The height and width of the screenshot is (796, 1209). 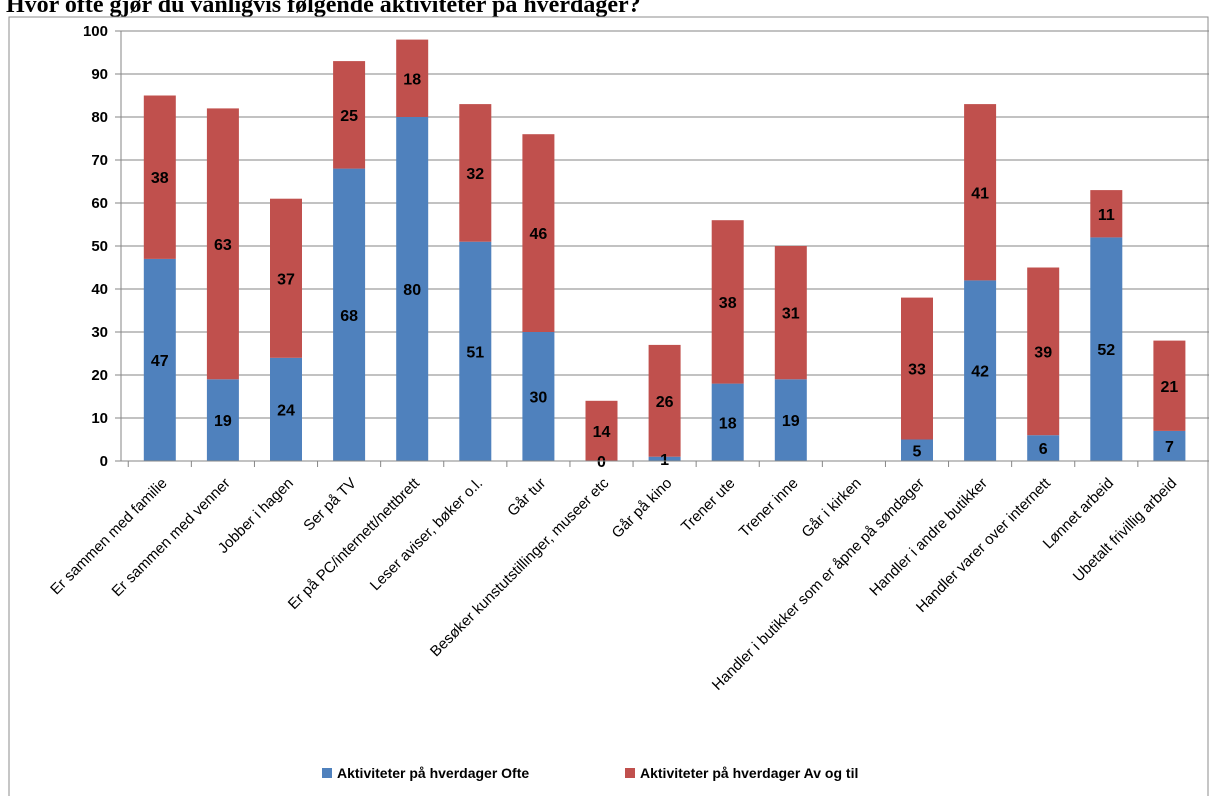 I want to click on data-label: 5, so click(x=917, y=451).